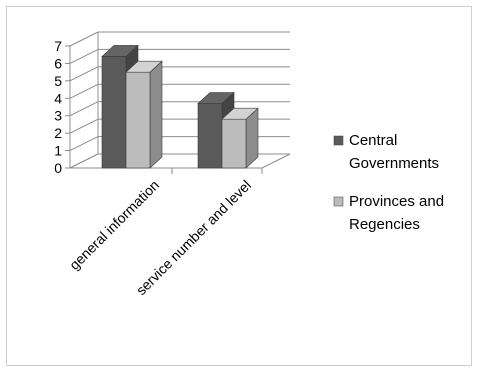  Describe the element at coordinates (179, 39) in the screenshot. I see `gridline` at that location.